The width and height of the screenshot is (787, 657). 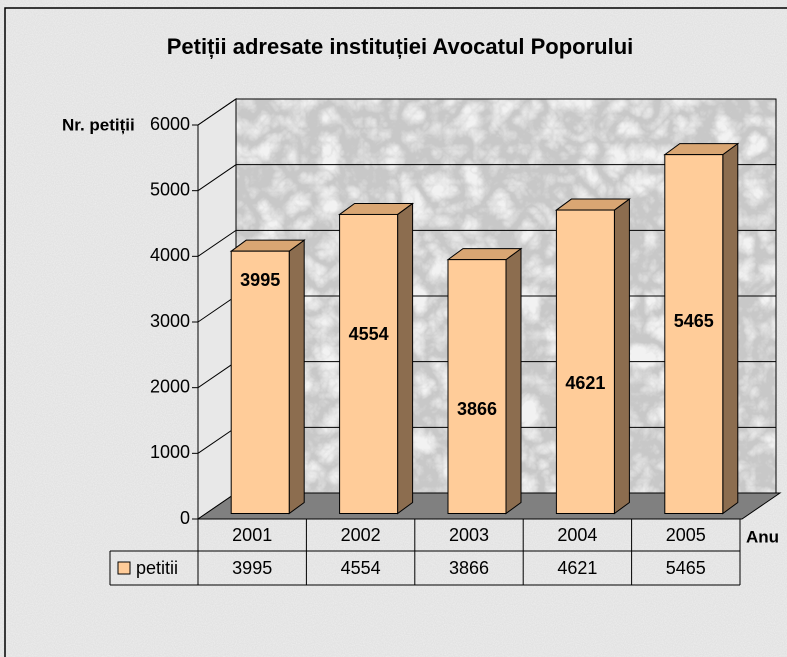 I want to click on data-label: 3866, so click(x=477, y=409).